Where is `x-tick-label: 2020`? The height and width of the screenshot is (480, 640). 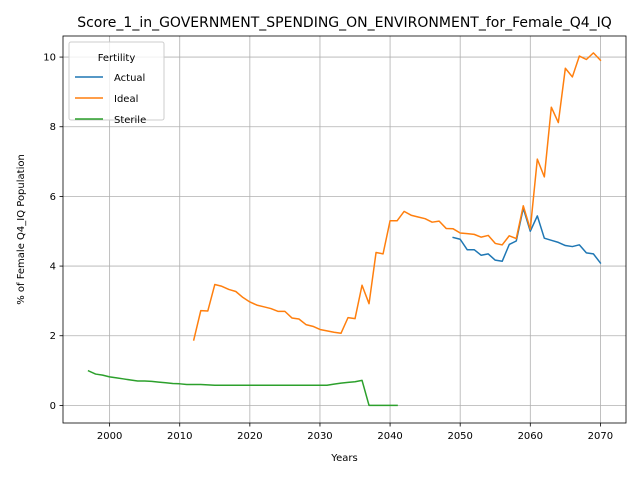
x-tick-label: 2020 is located at coordinates (249, 436).